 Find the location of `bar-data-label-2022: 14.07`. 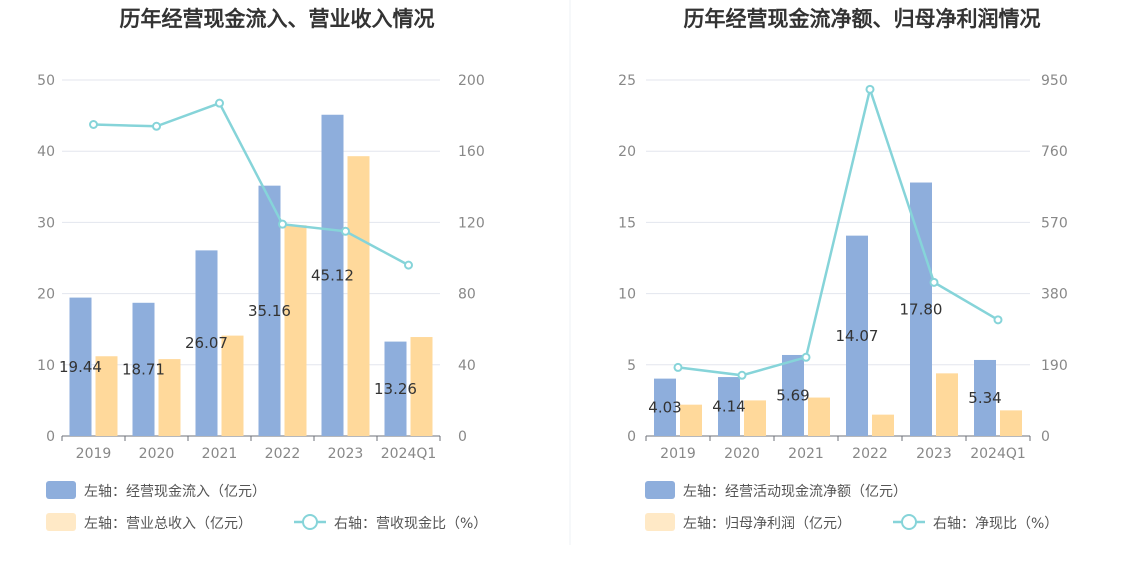

bar-data-label-2022: 14.07 is located at coordinates (857, 336).